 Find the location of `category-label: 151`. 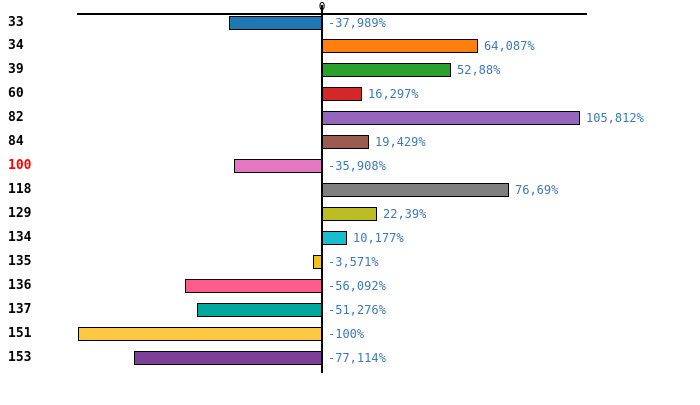

category-label: 151 is located at coordinates (20, 333).